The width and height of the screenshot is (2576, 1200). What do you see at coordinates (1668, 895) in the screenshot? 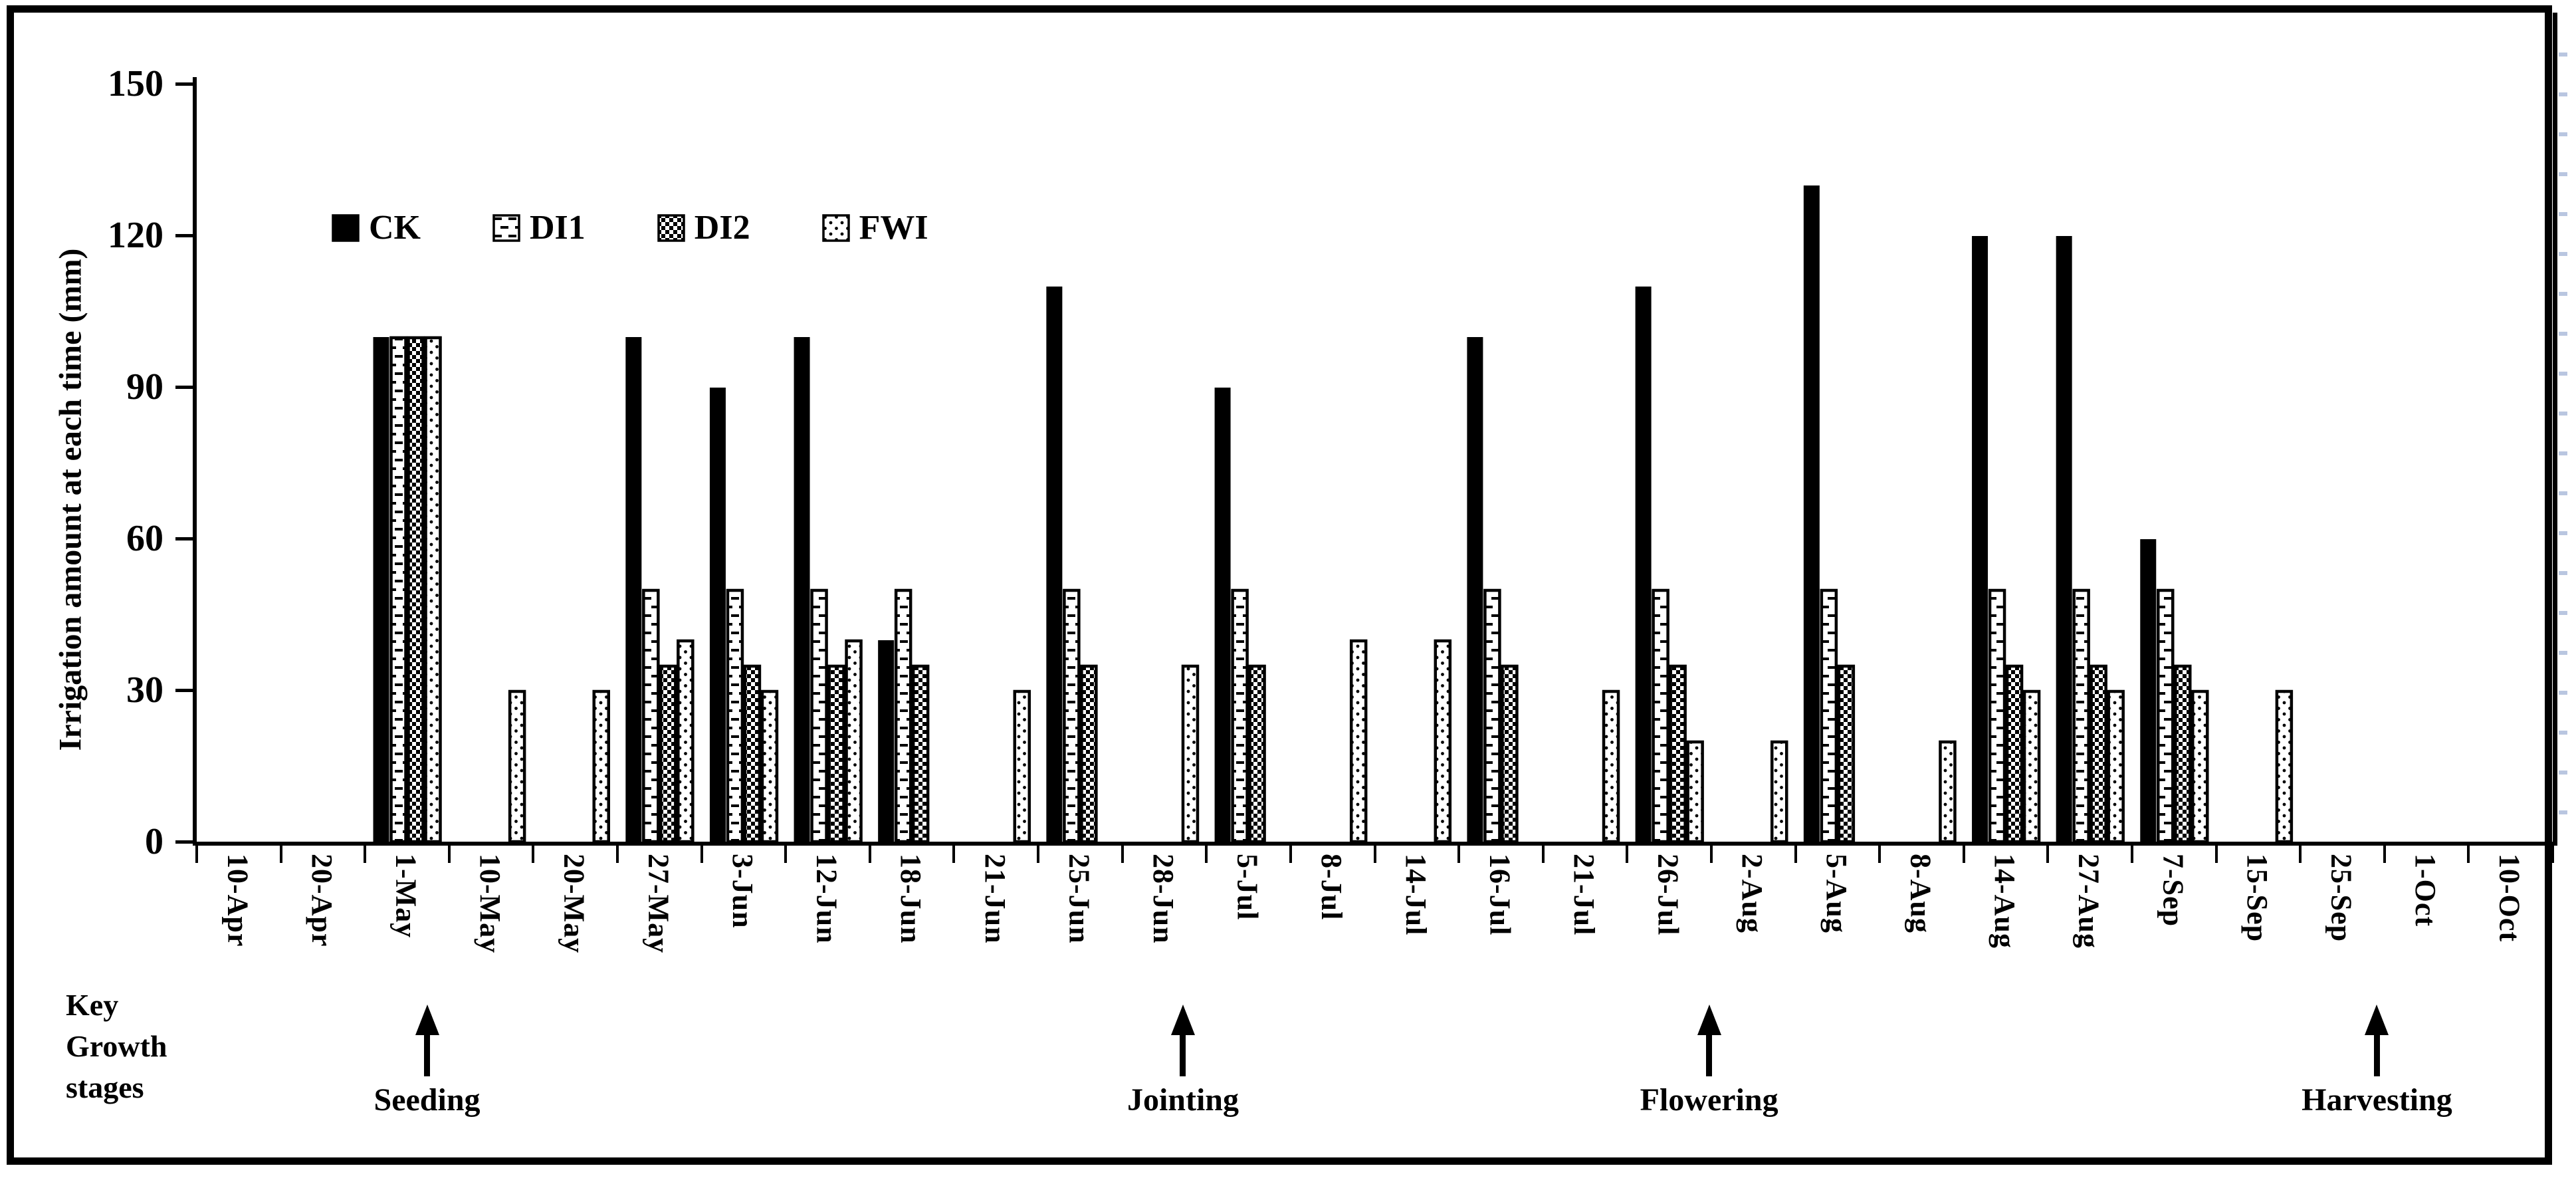
I see `x-category-label: 26-Jul` at bounding box center [1668, 895].